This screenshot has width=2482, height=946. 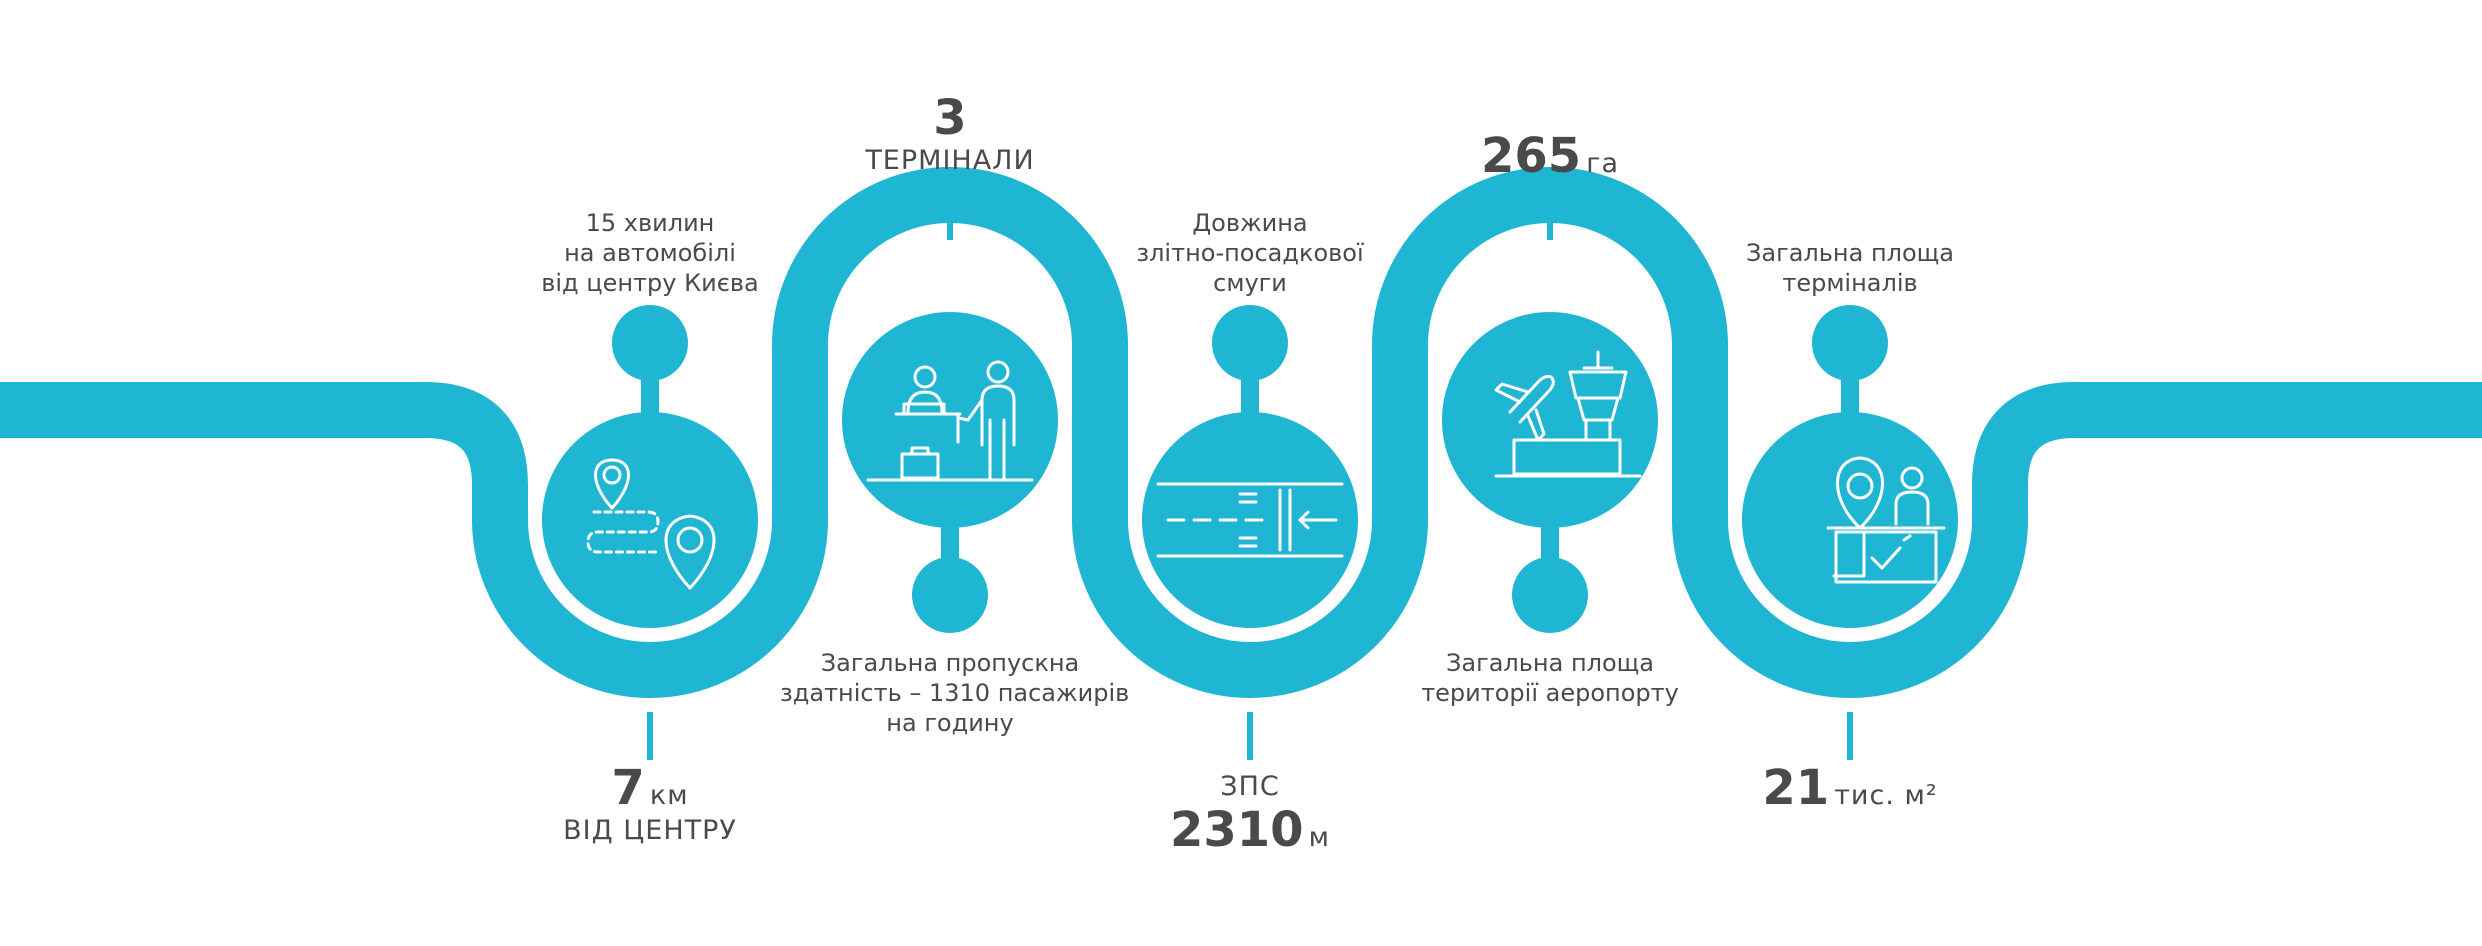 What do you see at coordinates (1603, 163) in the screenshot?
I see `stat-4-unit: га` at bounding box center [1603, 163].